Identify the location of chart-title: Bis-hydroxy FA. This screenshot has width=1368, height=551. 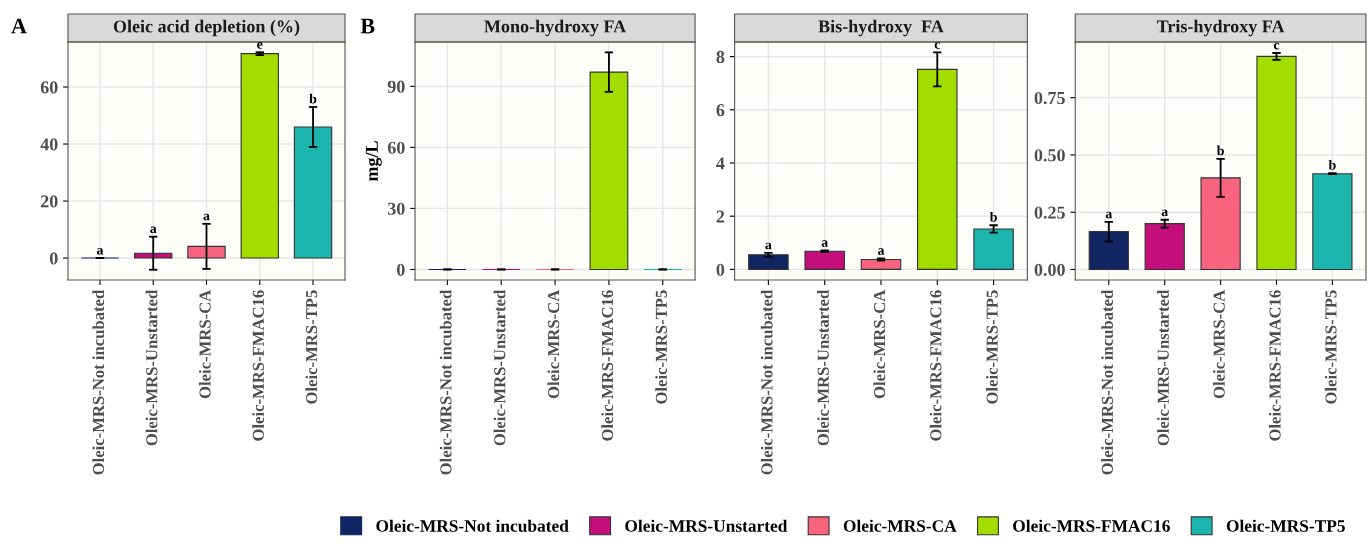
(881, 28).